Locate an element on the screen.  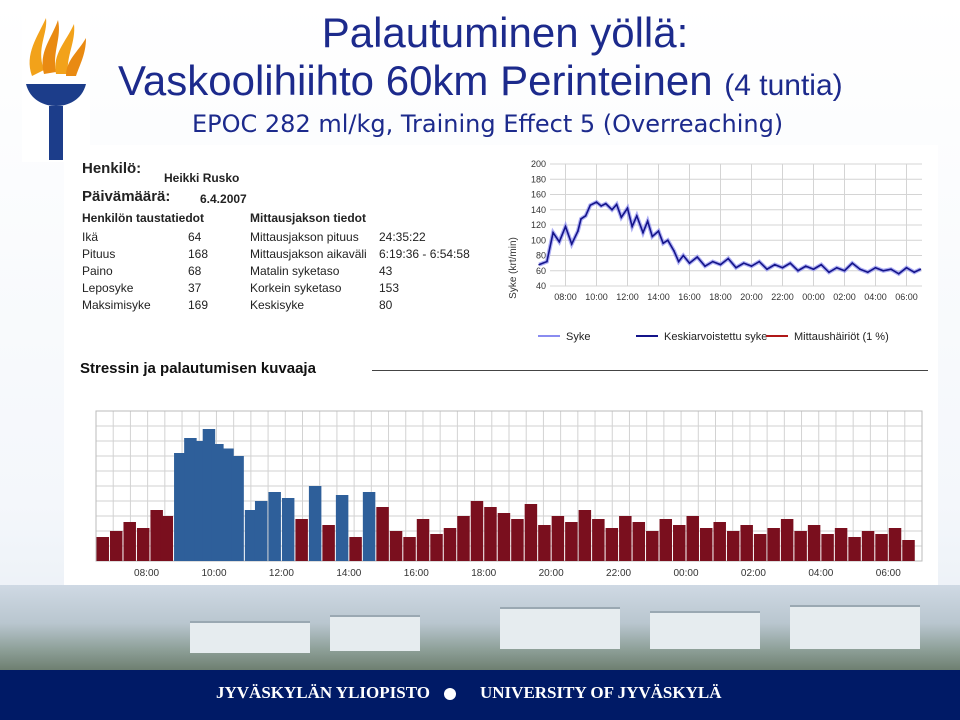
slide-title-suffix: (4 tuntia) is located at coordinates (783, 85).